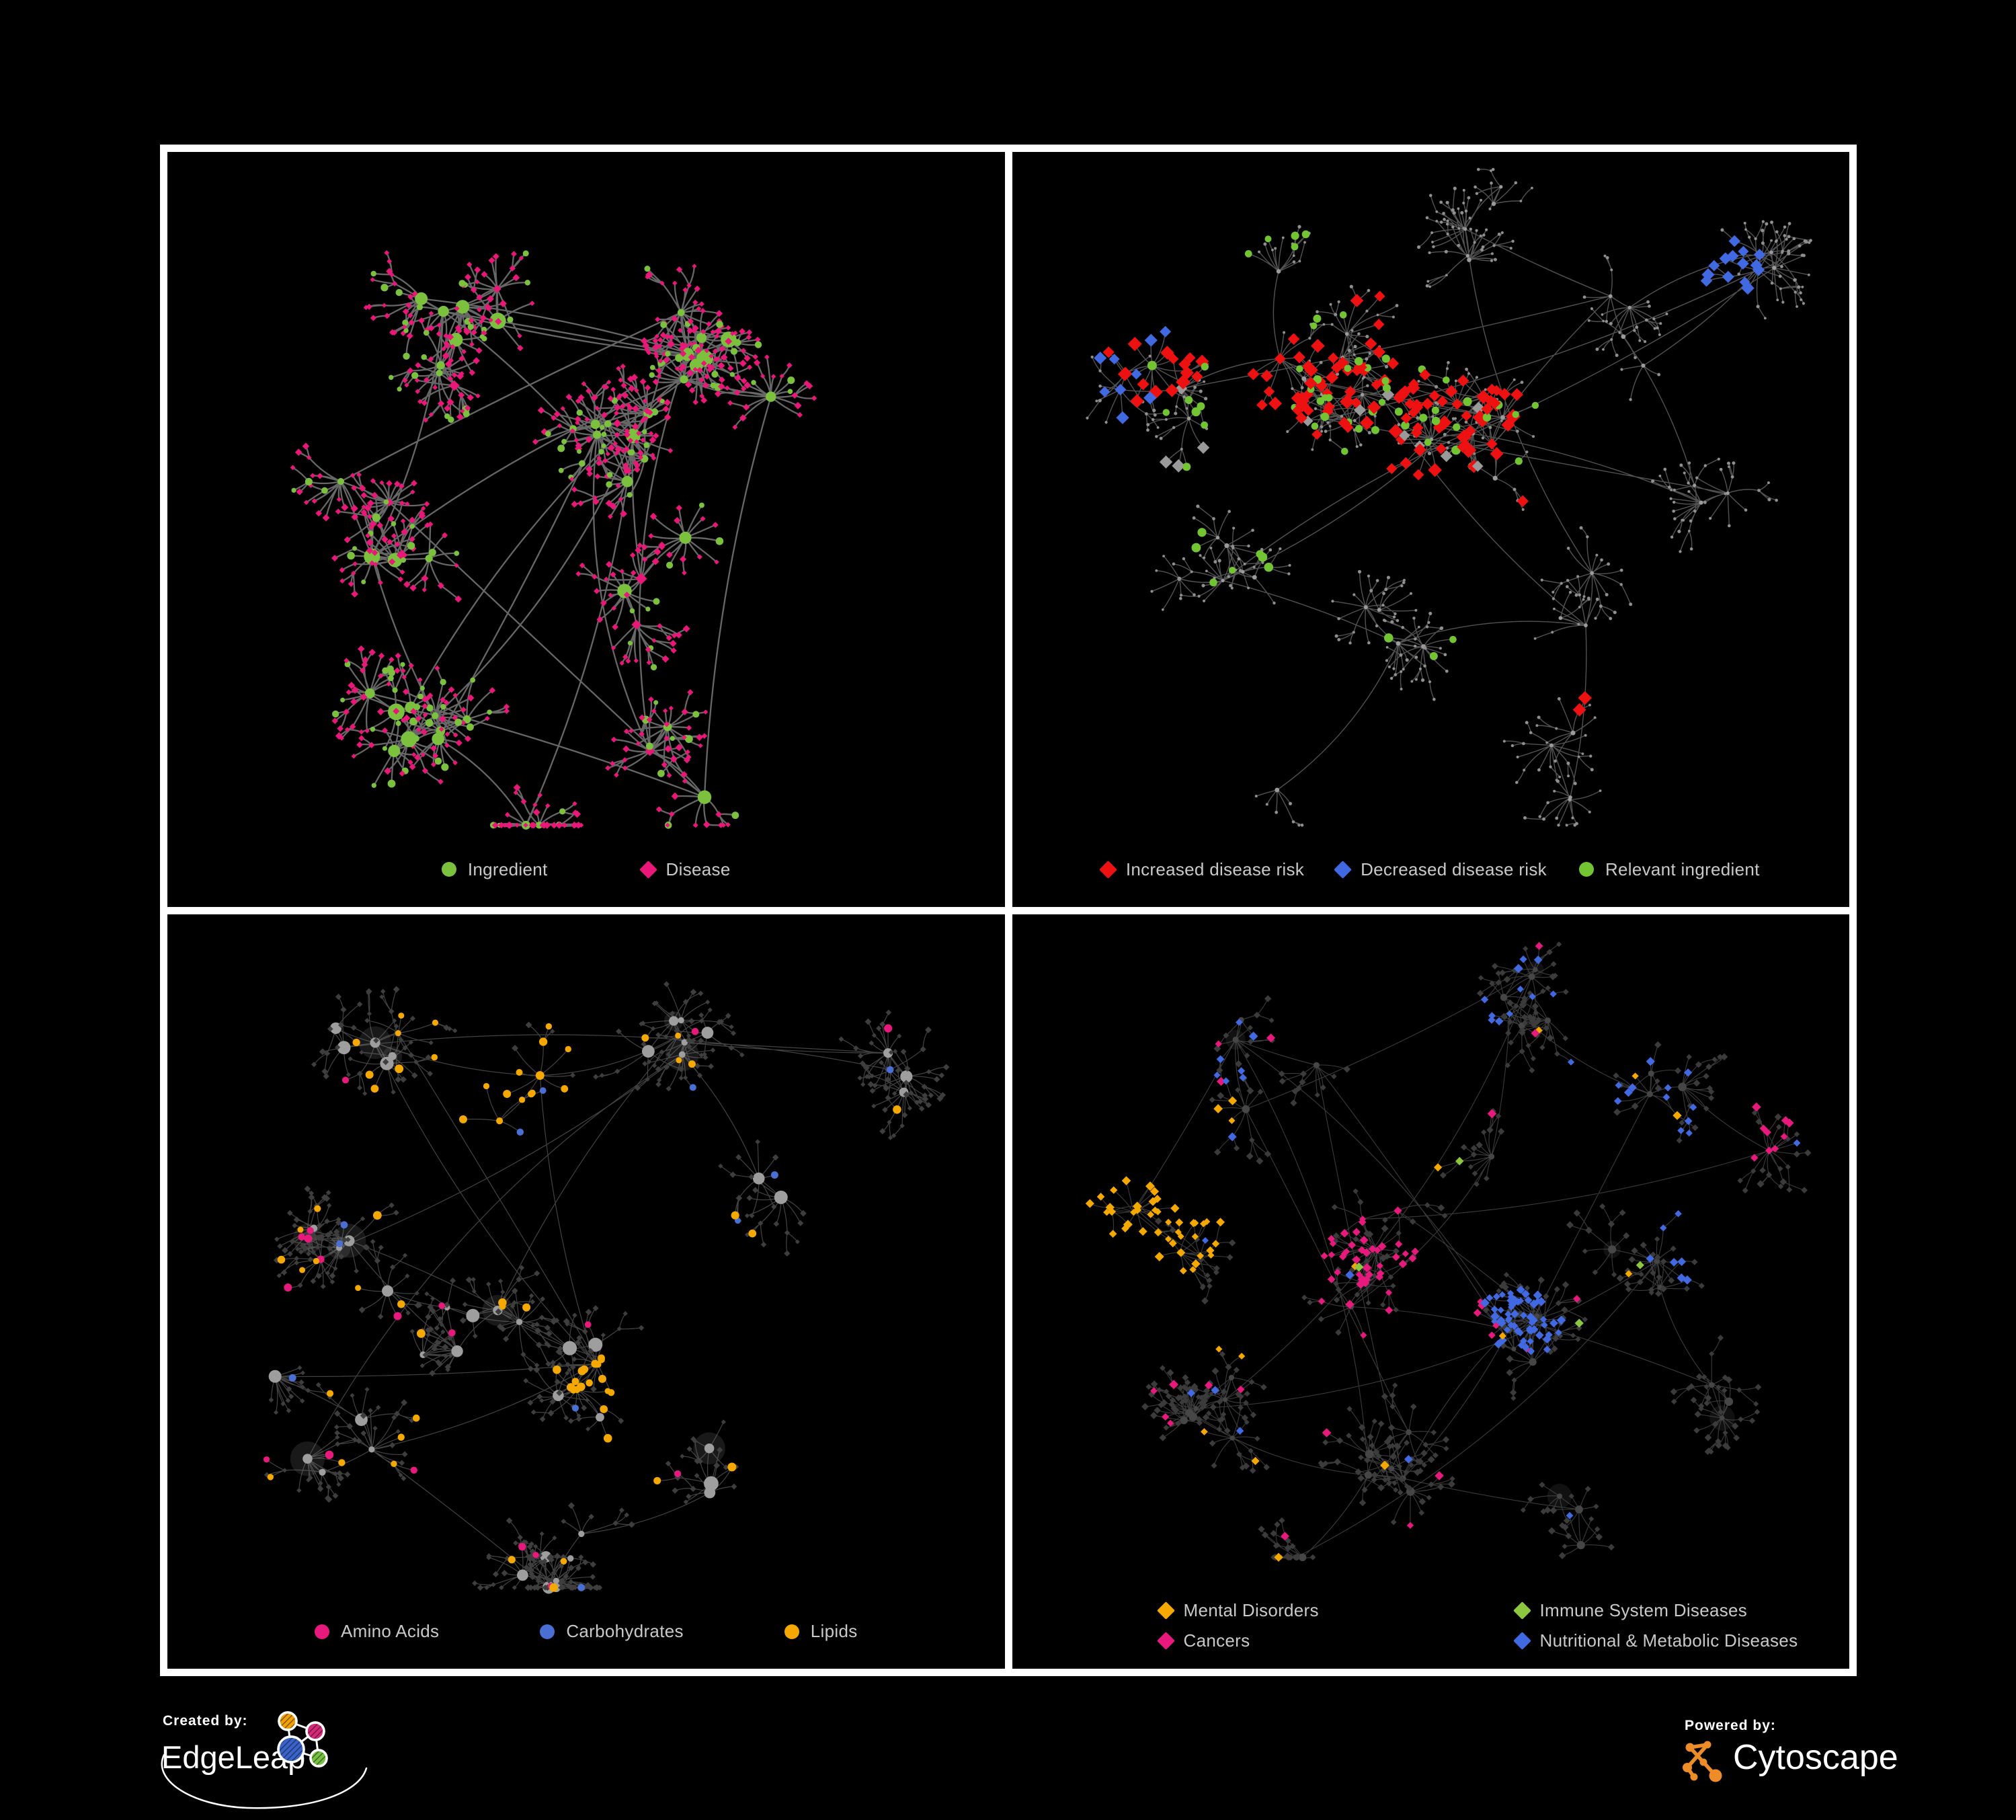 The width and height of the screenshot is (2016, 1820). I want to click on cytoscape-logo: Powered by: Cytoscape, so click(1790, 1750).